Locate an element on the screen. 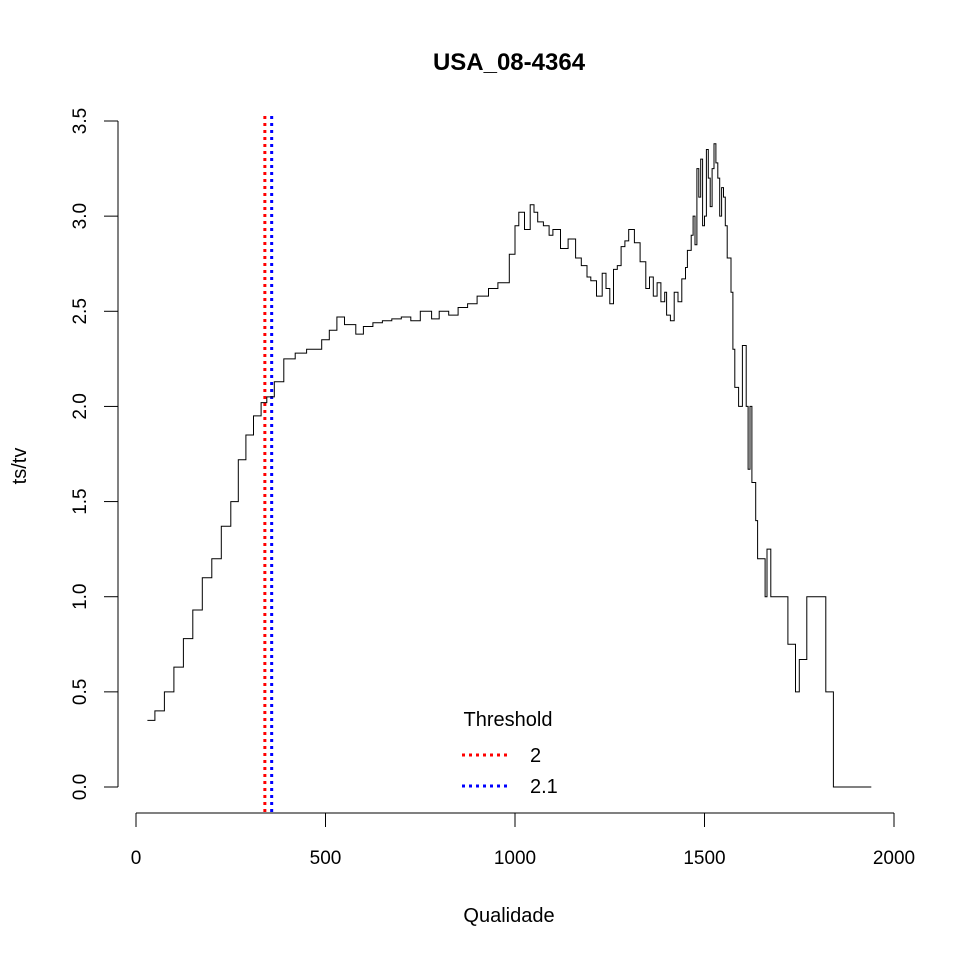 Image resolution: width=960 pixels, height=960 pixels. y-tick-label: 3.0 is located at coordinates (80, 216).